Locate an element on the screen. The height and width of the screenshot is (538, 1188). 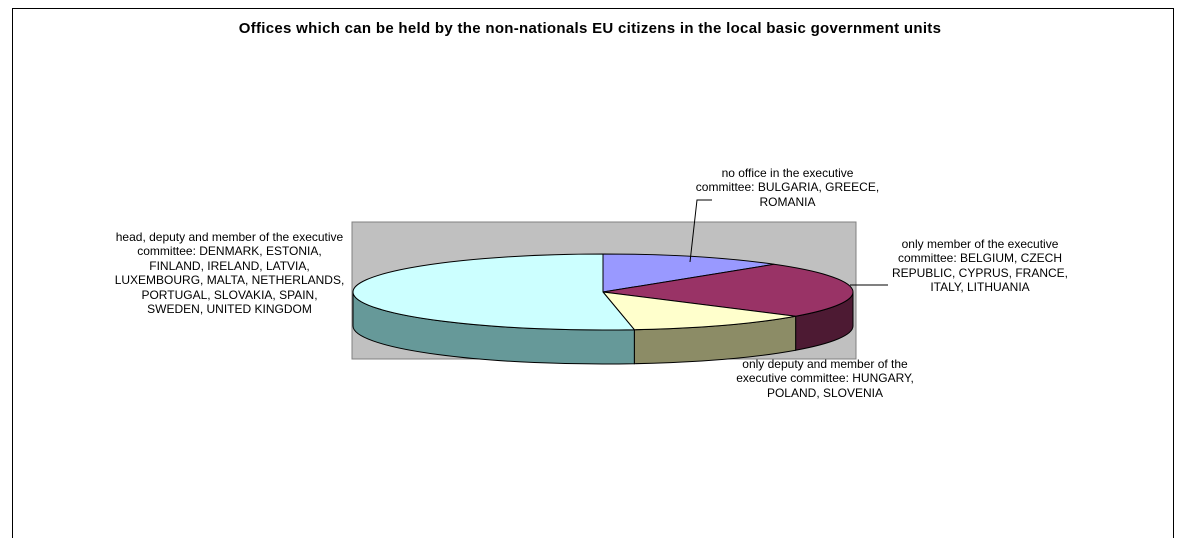
pie-slice-head-deputy is located at coordinates (494, 292).